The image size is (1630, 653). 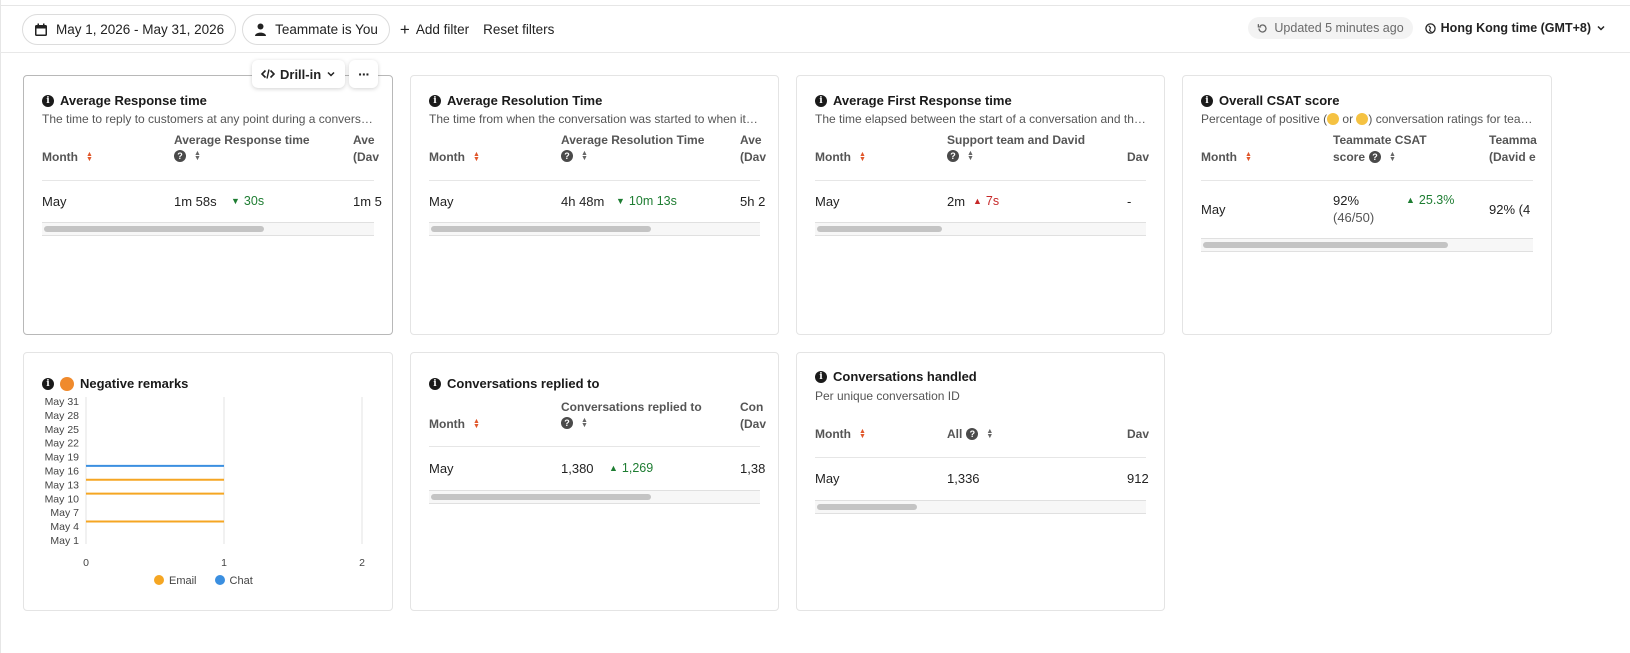 I want to click on timezone-selector: Hong Kong time (GMT+8), so click(x=1515, y=28).